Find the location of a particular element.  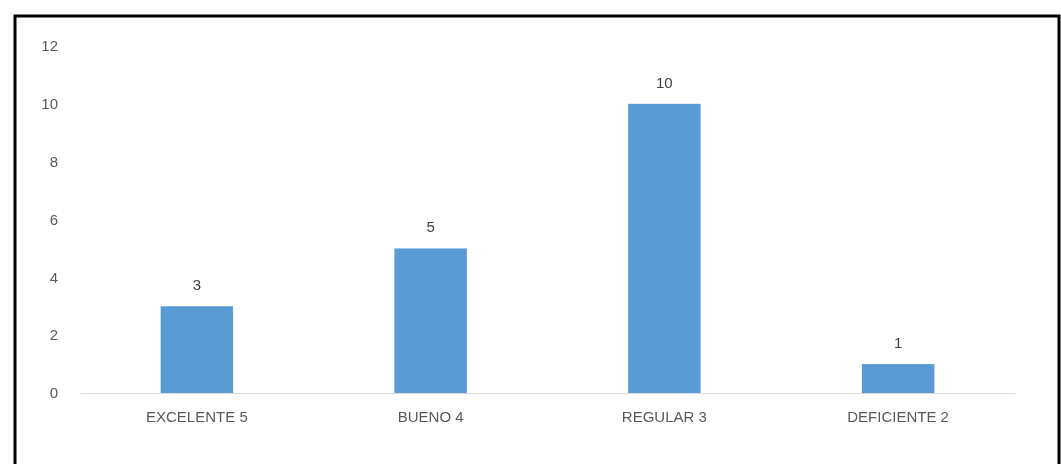

data-label: 10 is located at coordinates (664, 82).